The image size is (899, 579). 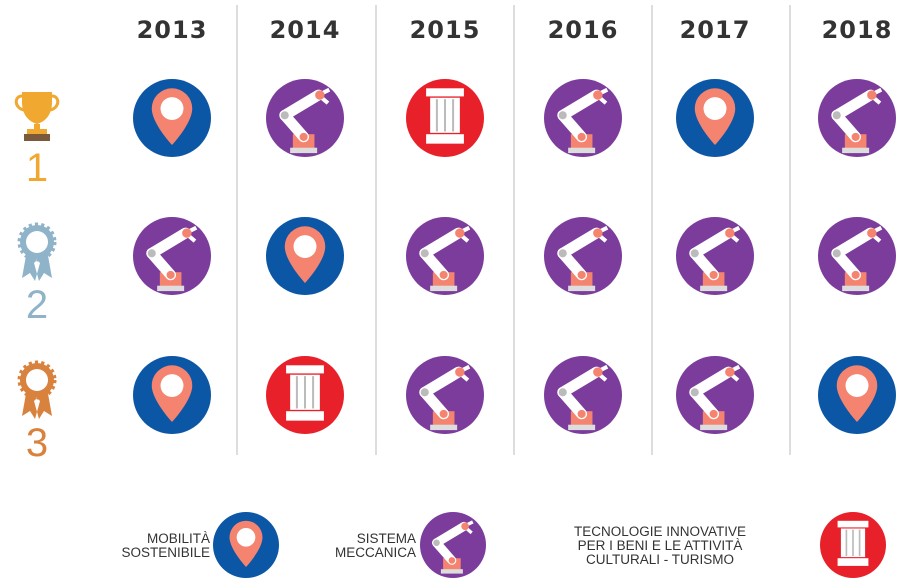 What do you see at coordinates (37, 443) in the screenshot?
I see `rank-number: 3` at bounding box center [37, 443].